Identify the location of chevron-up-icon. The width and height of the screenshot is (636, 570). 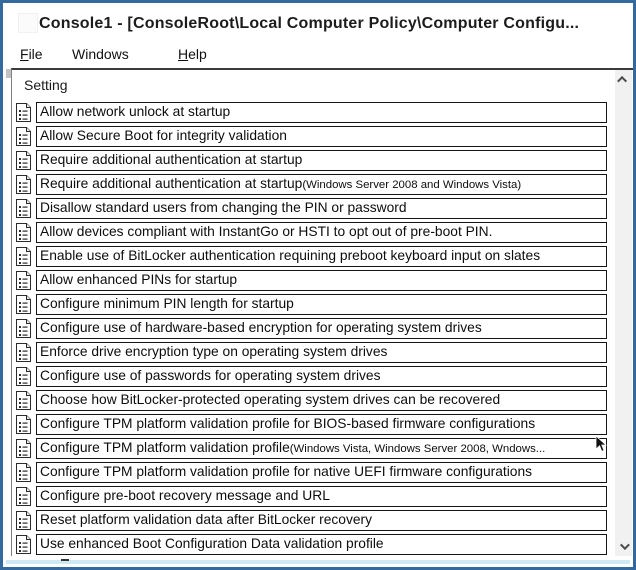
(622, 80).